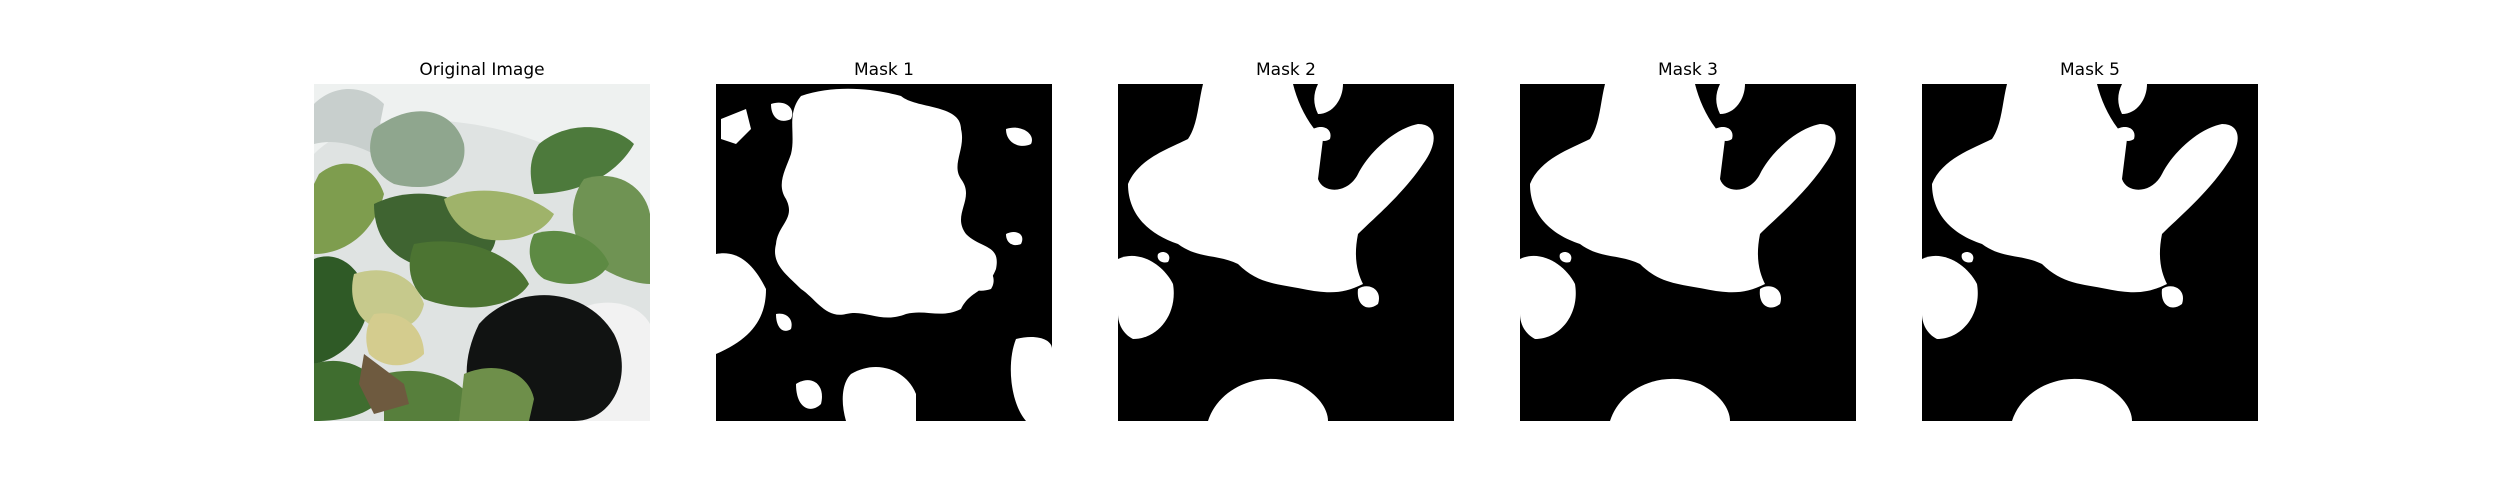 Image resolution: width=2500 pixels, height=500 pixels. What do you see at coordinates (2089, 70) in the screenshot?
I see `panel-title: Mask 5` at bounding box center [2089, 70].